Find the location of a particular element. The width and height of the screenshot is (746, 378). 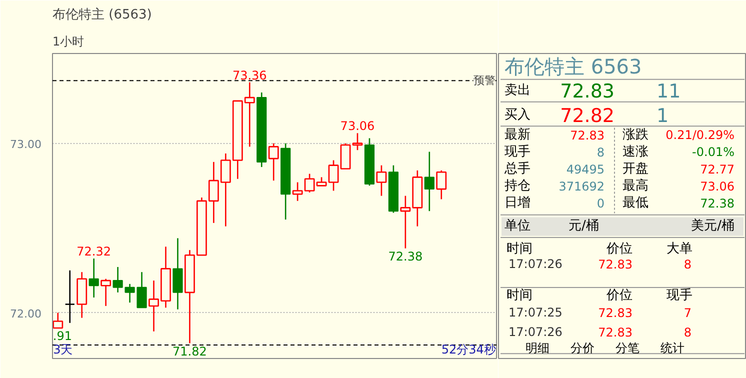

text: 最低 is located at coordinates (635, 202).